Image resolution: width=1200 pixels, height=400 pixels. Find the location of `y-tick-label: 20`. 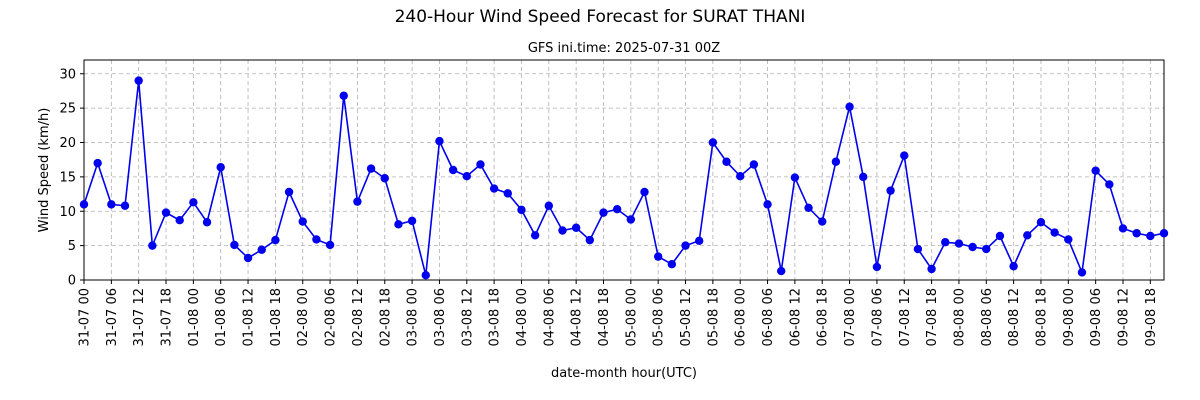

y-tick-label: 20 is located at coordinates (67, 143).